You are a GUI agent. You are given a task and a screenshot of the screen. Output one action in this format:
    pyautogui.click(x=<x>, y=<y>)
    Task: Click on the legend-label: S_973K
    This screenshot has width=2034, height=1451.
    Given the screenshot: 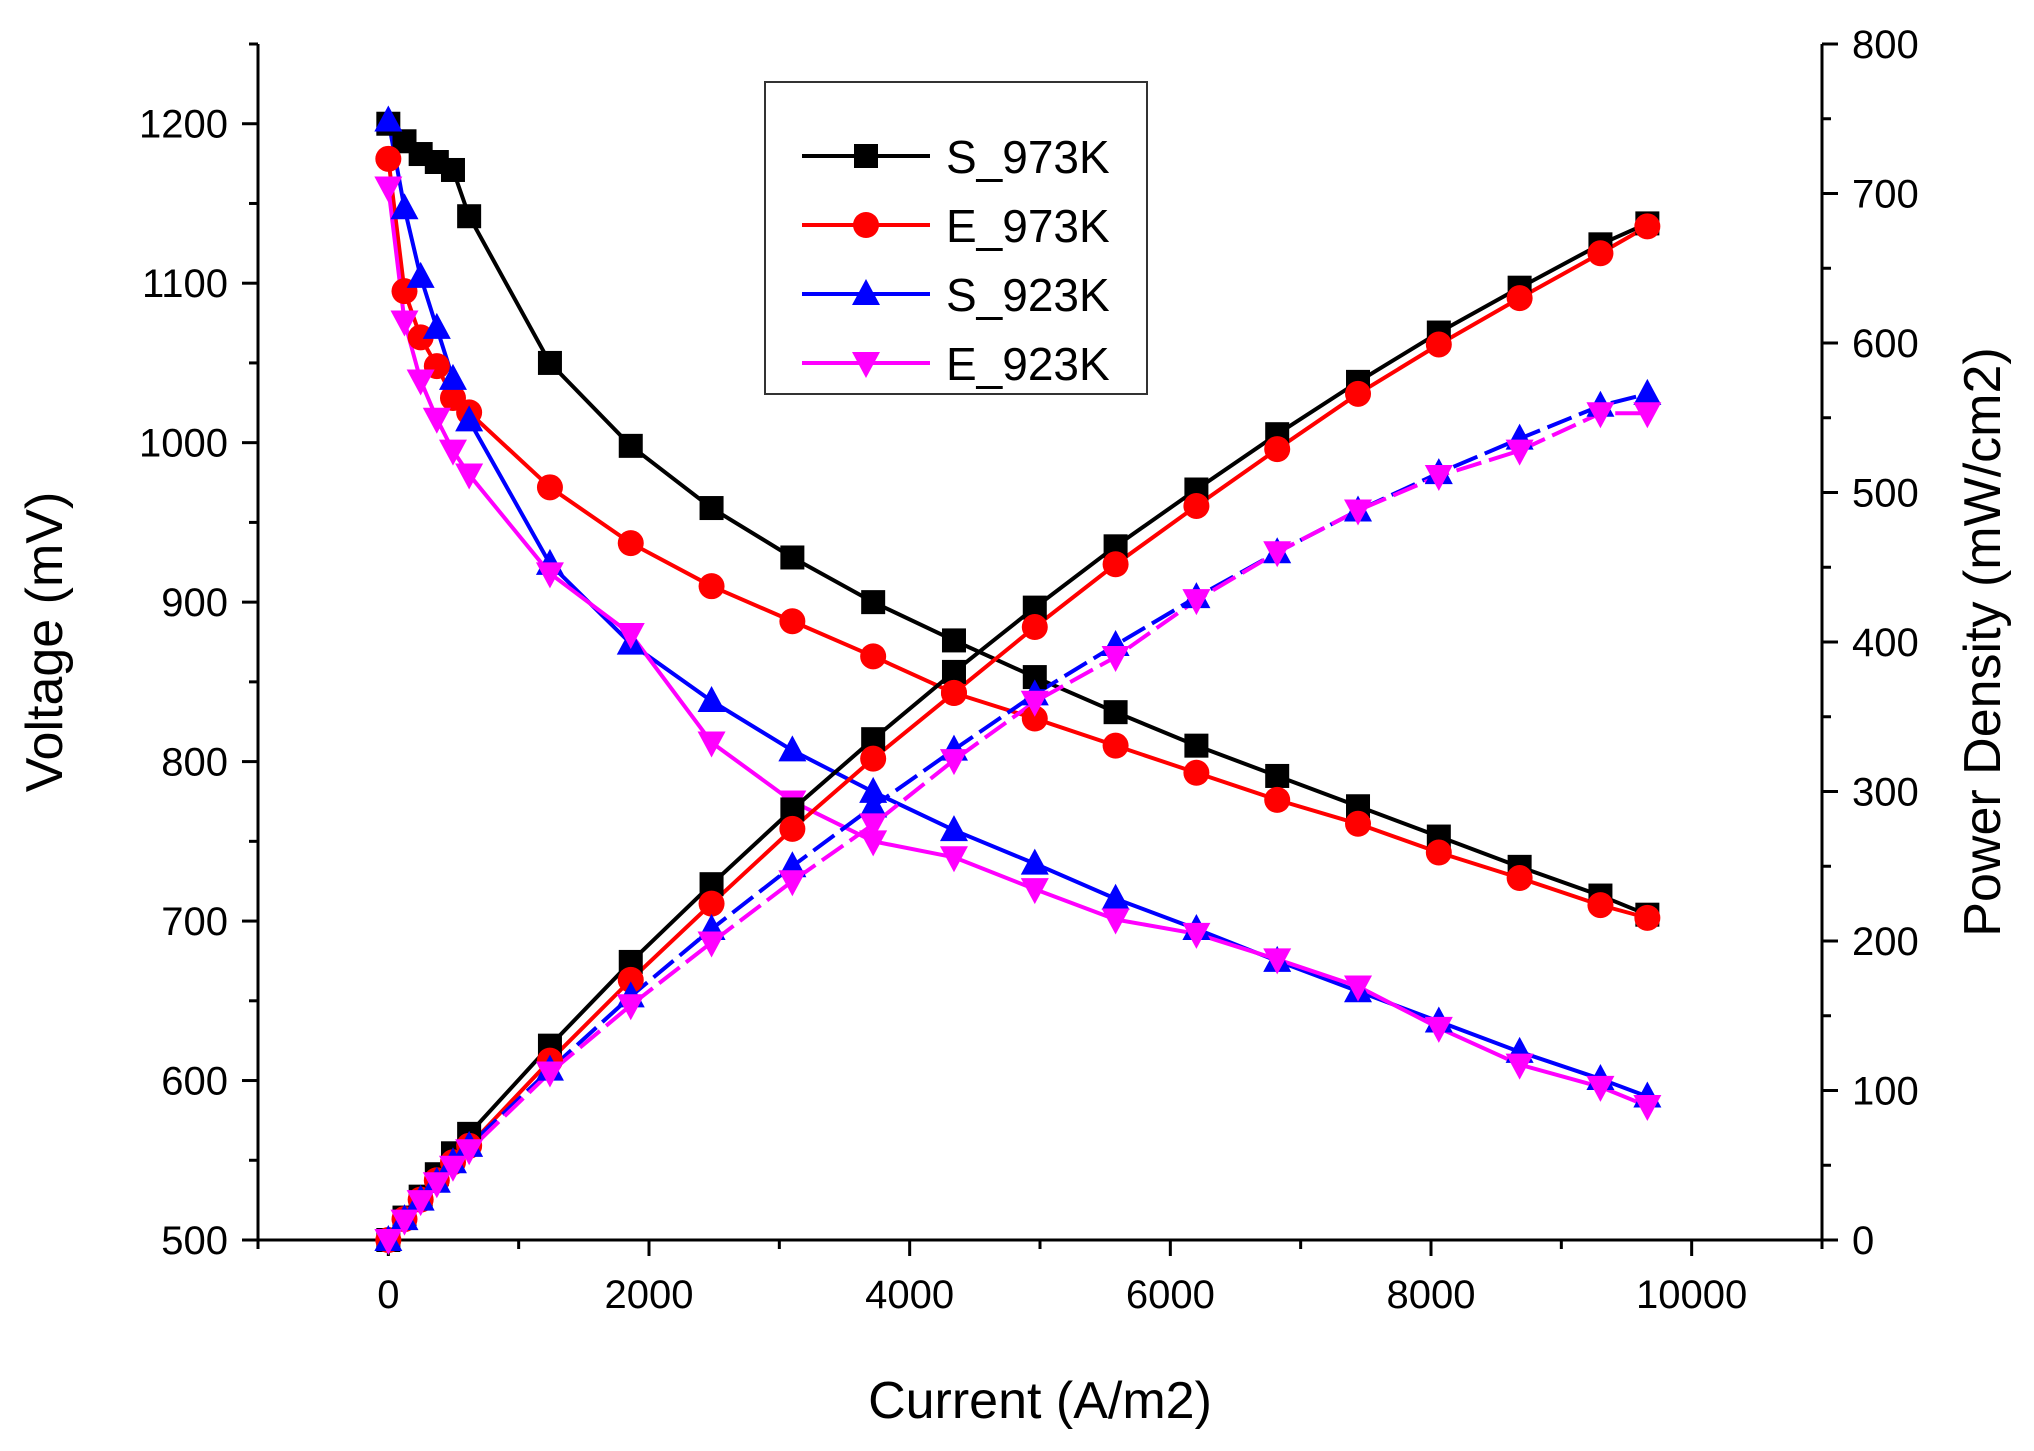 What is the action you would take?
    pyautogui.click(x=1028, y=157)
    